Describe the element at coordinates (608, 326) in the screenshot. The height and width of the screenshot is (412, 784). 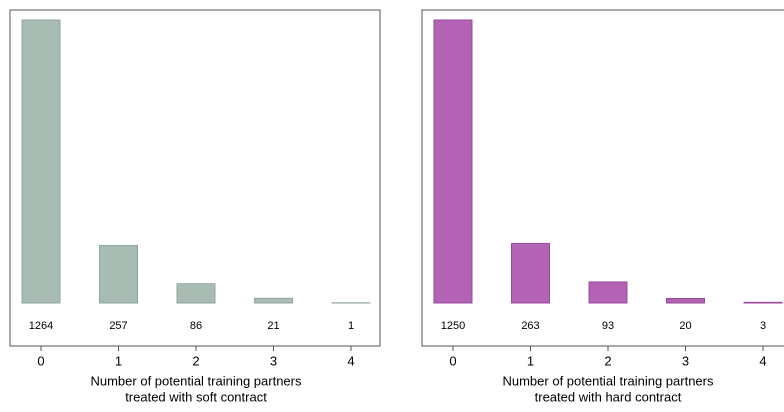
I see `value-label: 93` at that location.